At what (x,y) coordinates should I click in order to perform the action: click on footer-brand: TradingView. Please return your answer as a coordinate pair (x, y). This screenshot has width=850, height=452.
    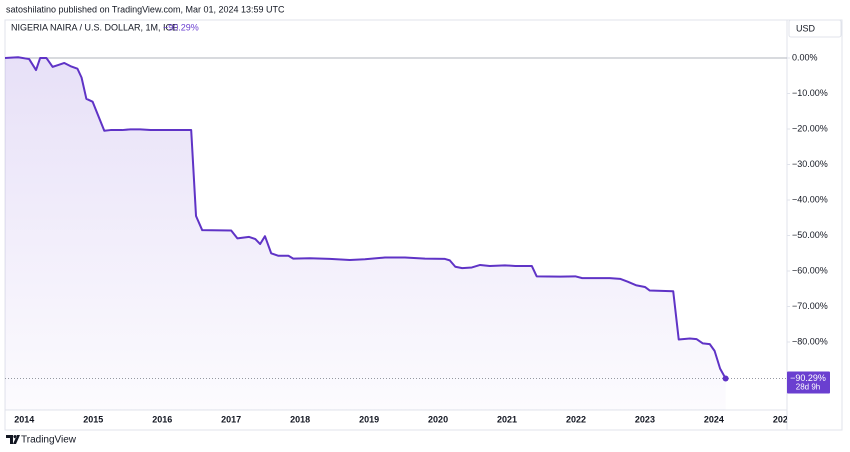
    Looking at the image, I should click on (49, 440).